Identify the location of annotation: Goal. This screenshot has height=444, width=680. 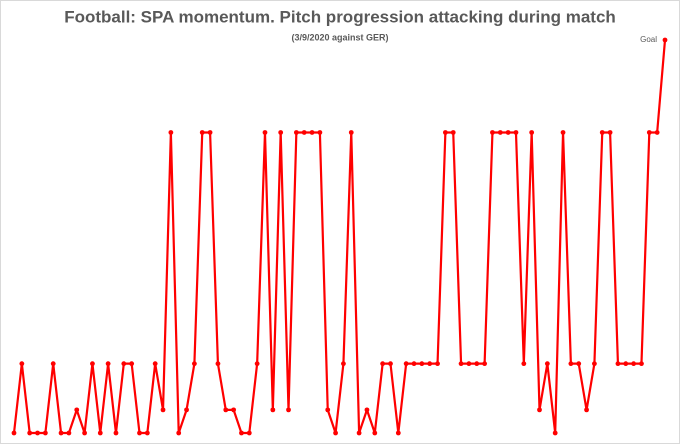
(648, 39).